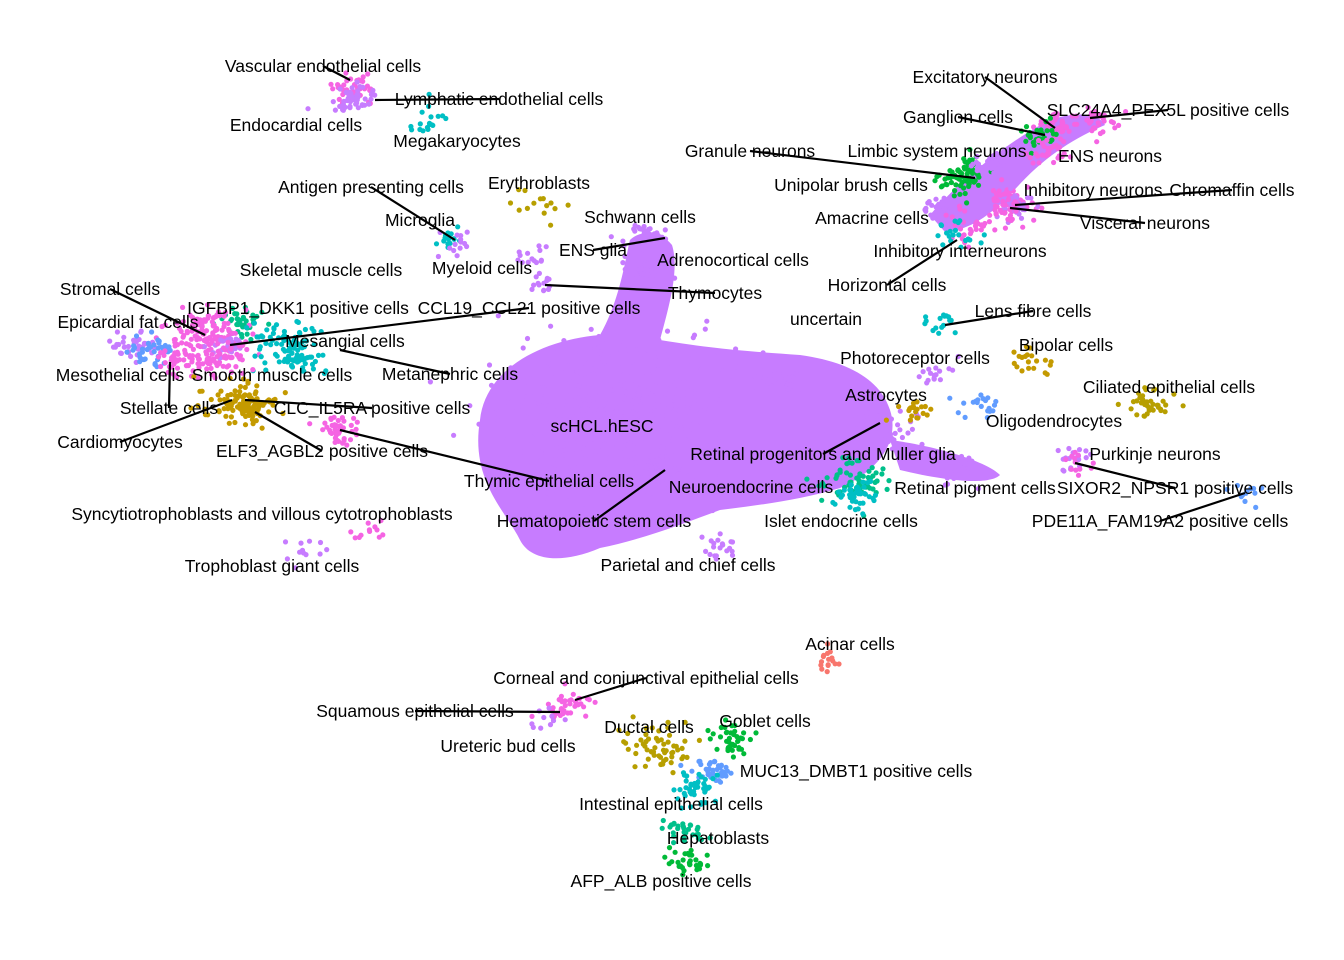  What do you see at coordinates (372, 408) in the screenshot?
I see `cluster-label: CLC_IL5RA positive cells` at bounding box center [372, 408].